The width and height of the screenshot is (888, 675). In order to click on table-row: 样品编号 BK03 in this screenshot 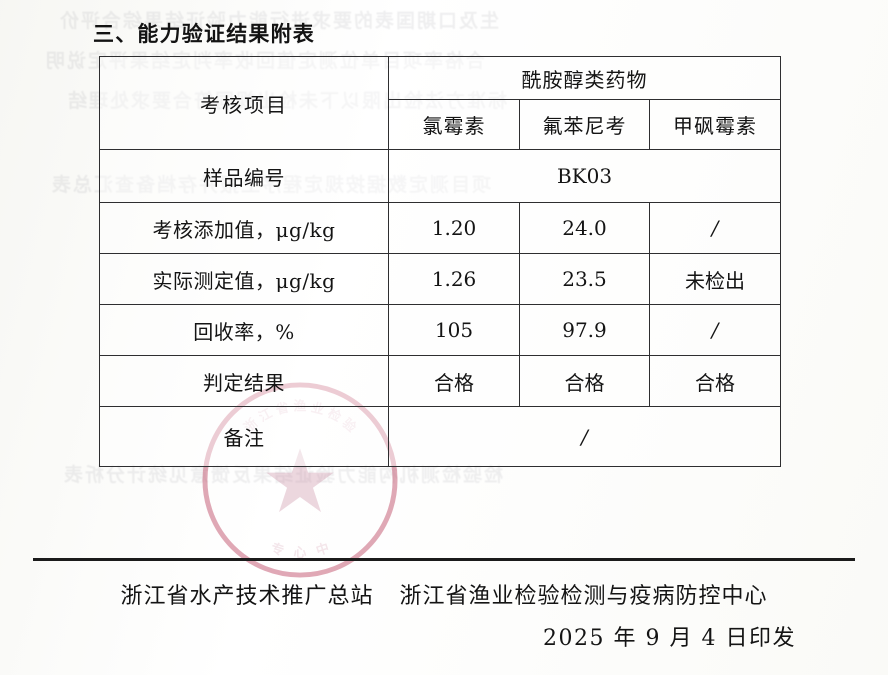, I will do `click(440, 176)`.